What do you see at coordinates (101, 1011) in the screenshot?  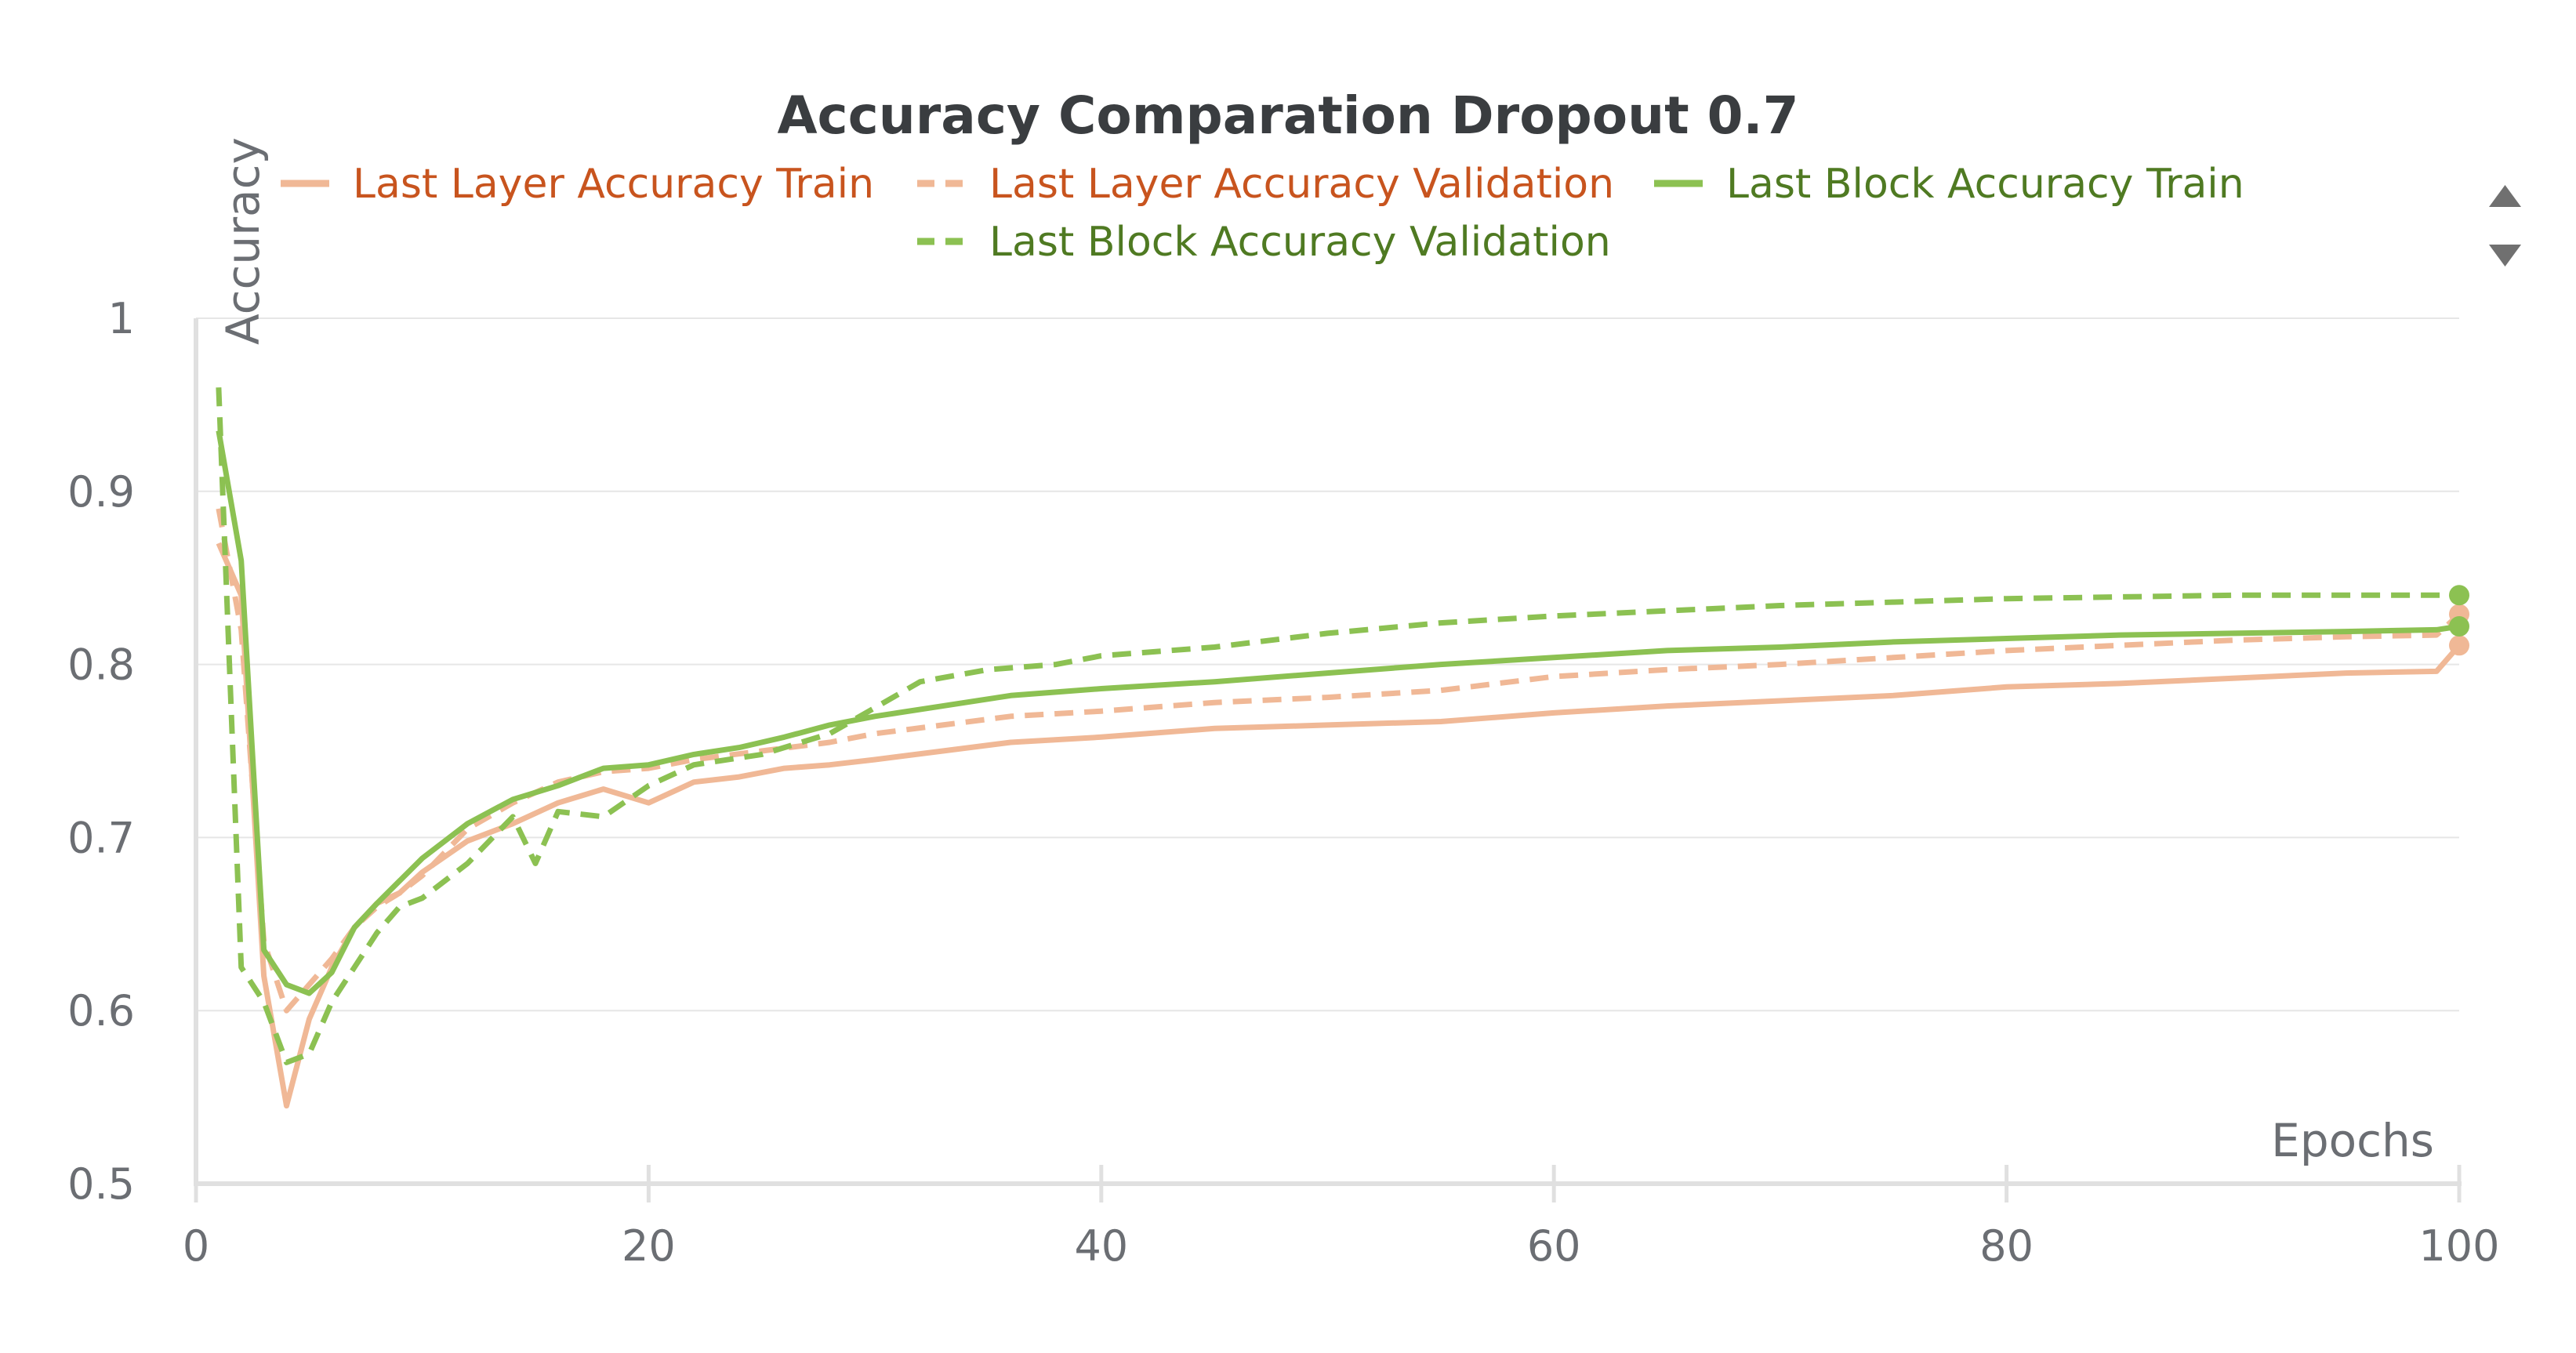 I see `y-tick-label: 0.6` at bounding box center [101, 1011].